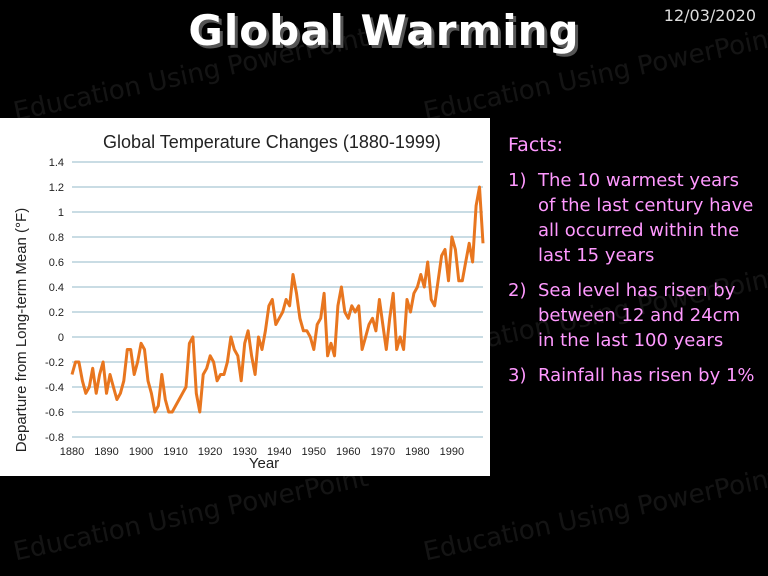 The height and width of the screenshot is (576, 768). Describe the element at coordinates (56, 313) in the screenshot. I see `y-tick-label: 0.2` at that location.